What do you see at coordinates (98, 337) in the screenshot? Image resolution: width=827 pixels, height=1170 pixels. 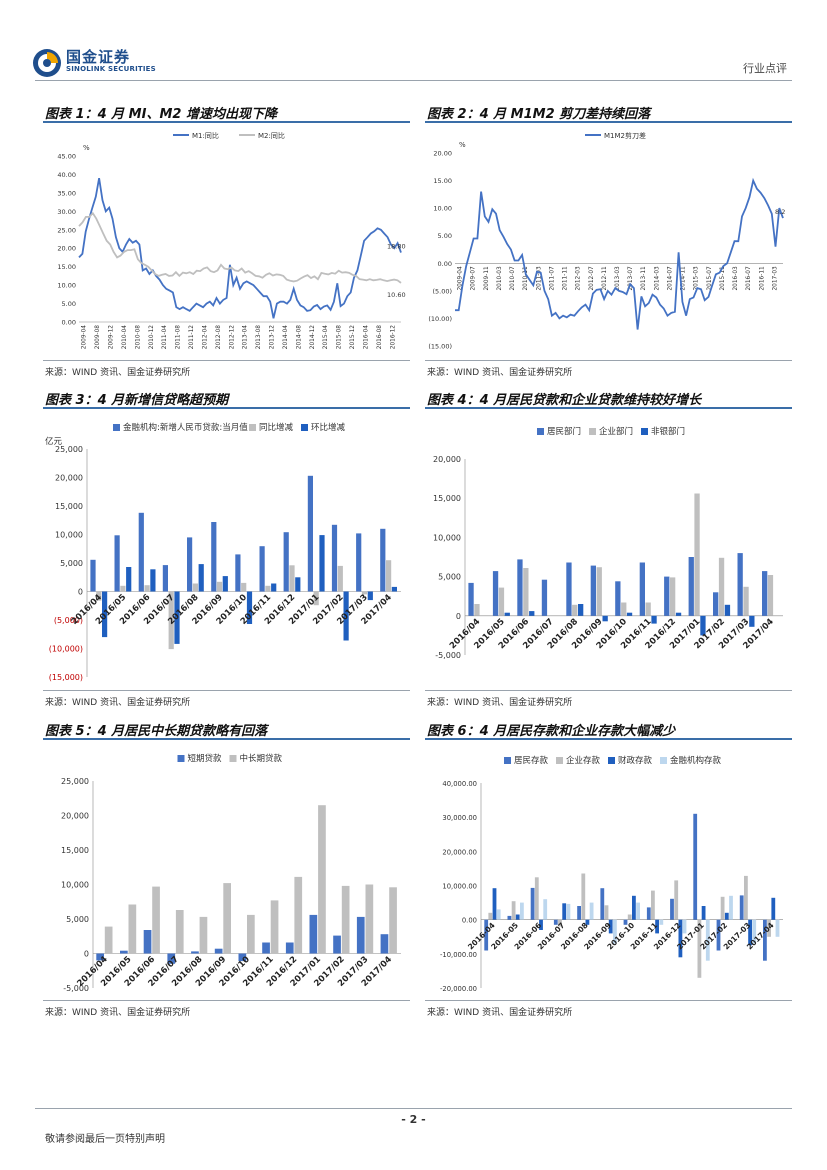 I see `x-tick-label: 2009-08` at bounding box center [98, 337].